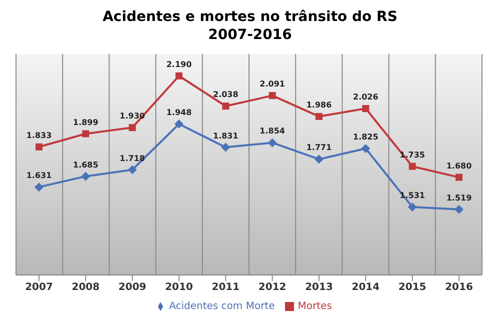 This screenshot has width=500, height=328. I want to click on data-label: 2.091, so click(273, 84).